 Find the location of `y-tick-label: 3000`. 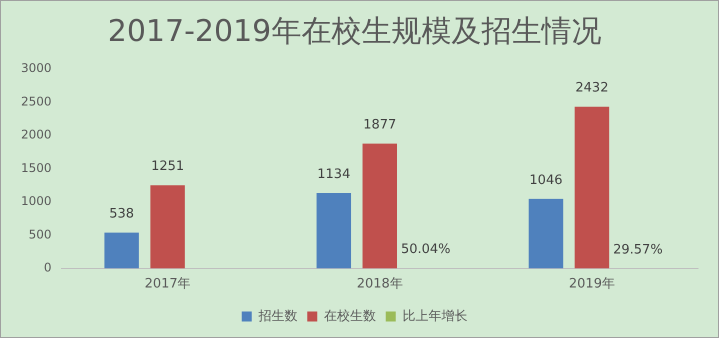

y-tick-label: 3000 is located at coordinates (36, 68).